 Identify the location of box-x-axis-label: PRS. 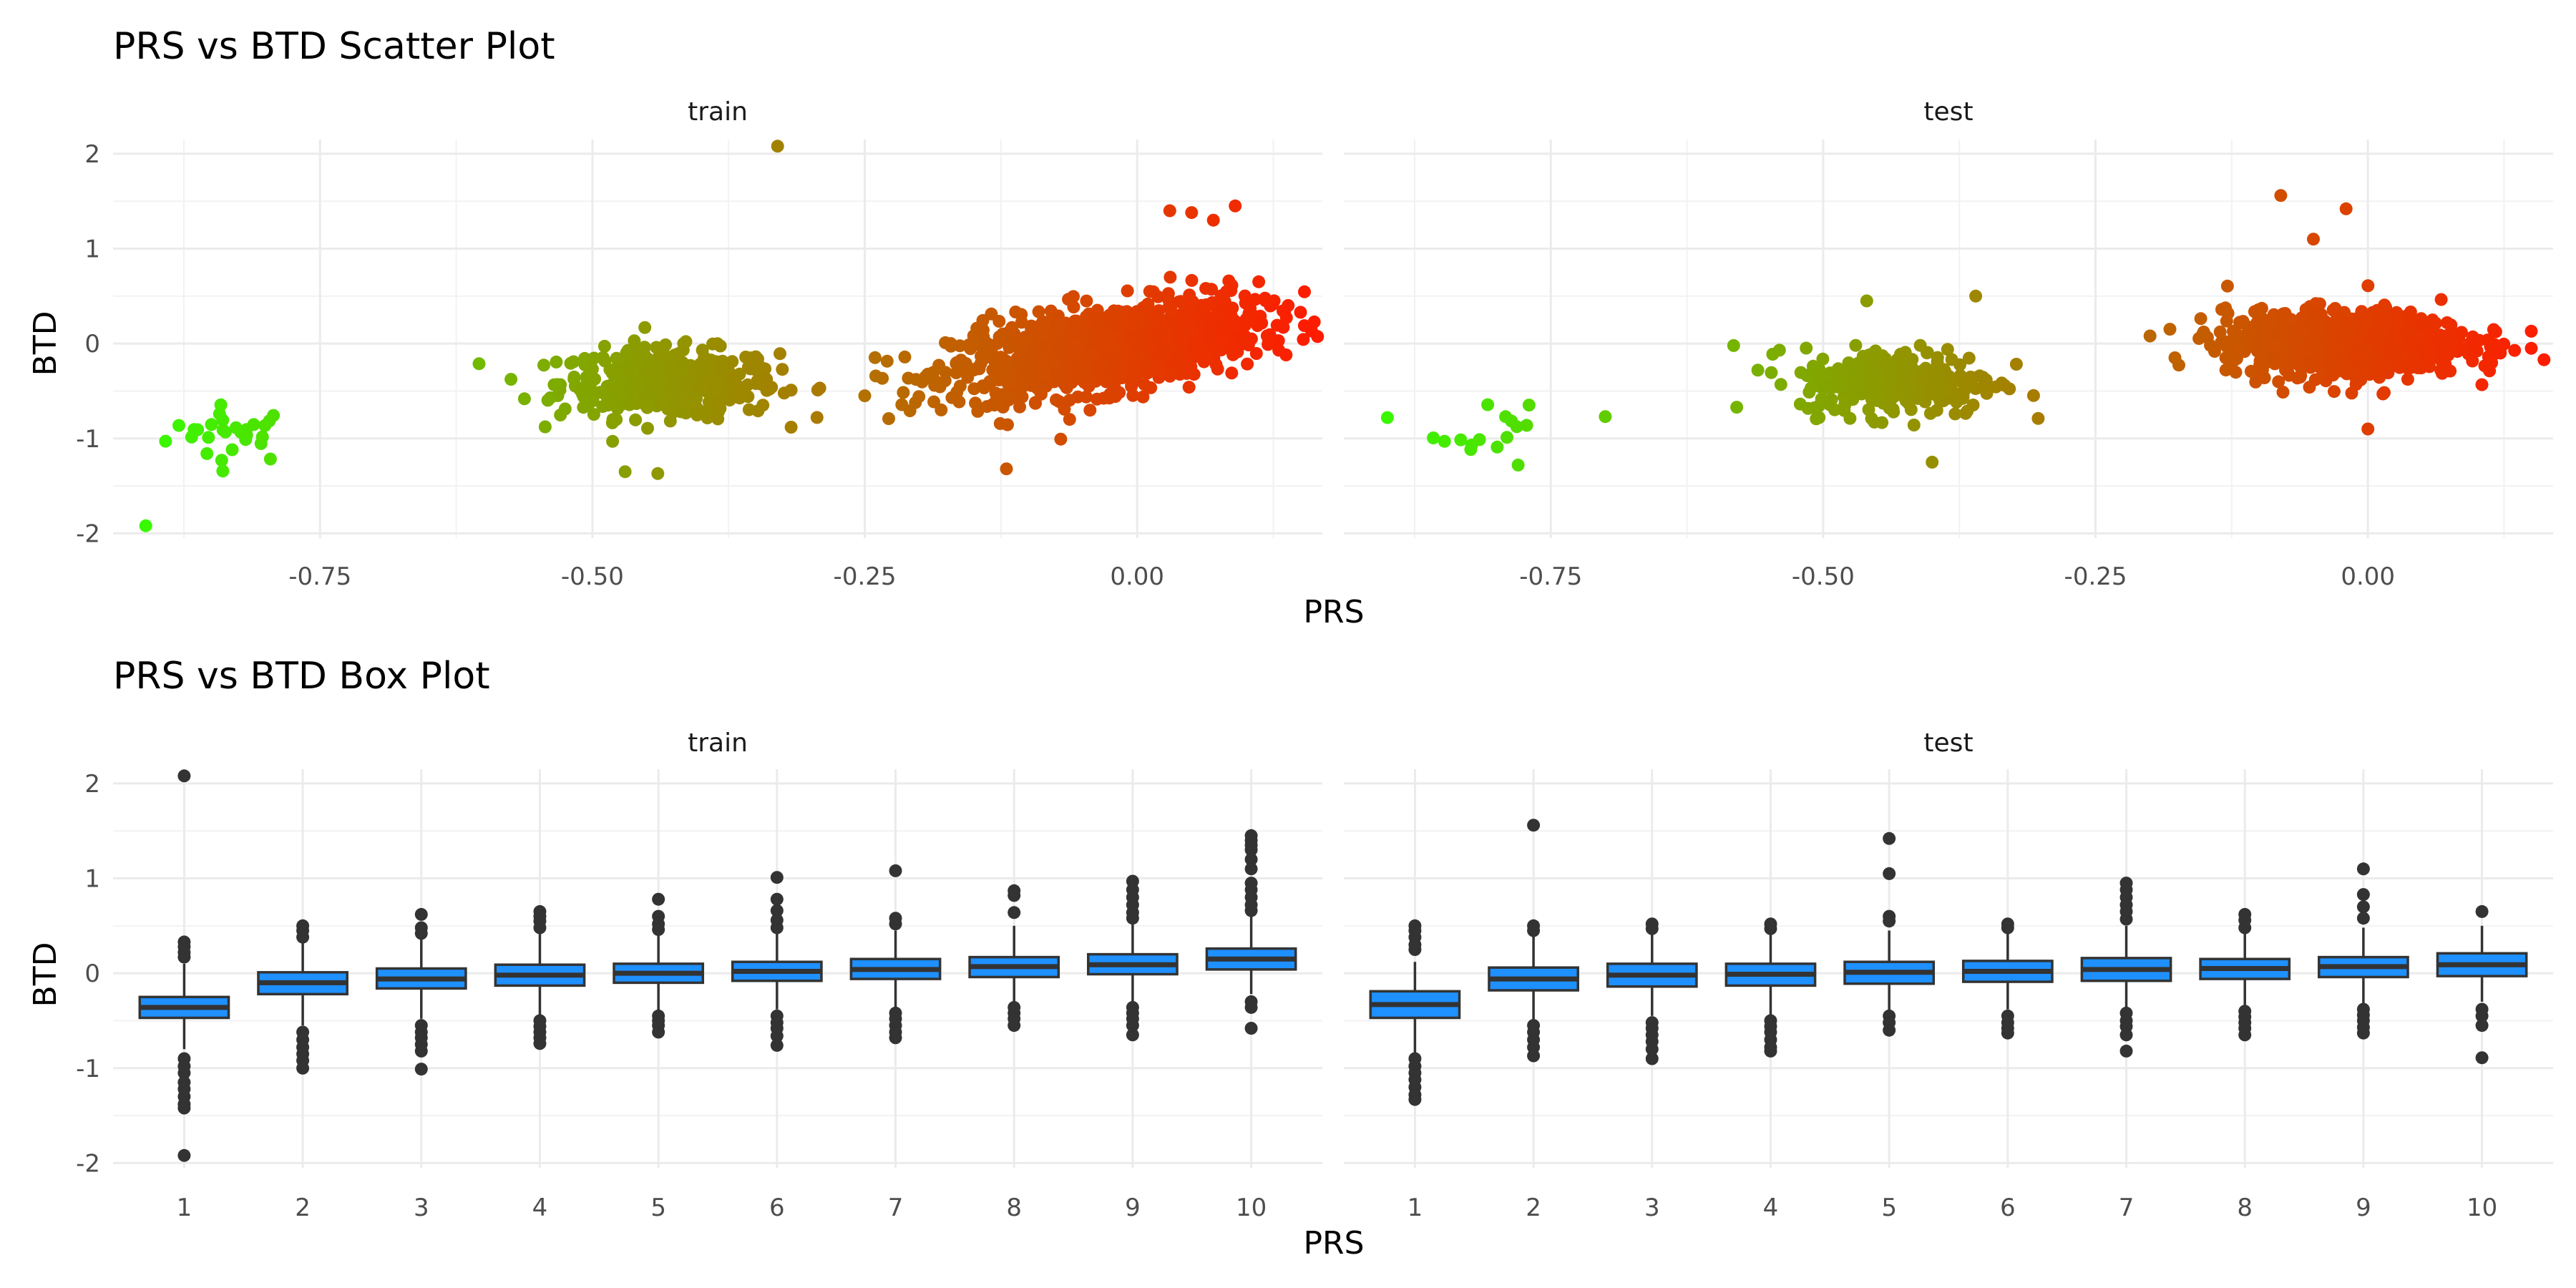
(1333, 1243).